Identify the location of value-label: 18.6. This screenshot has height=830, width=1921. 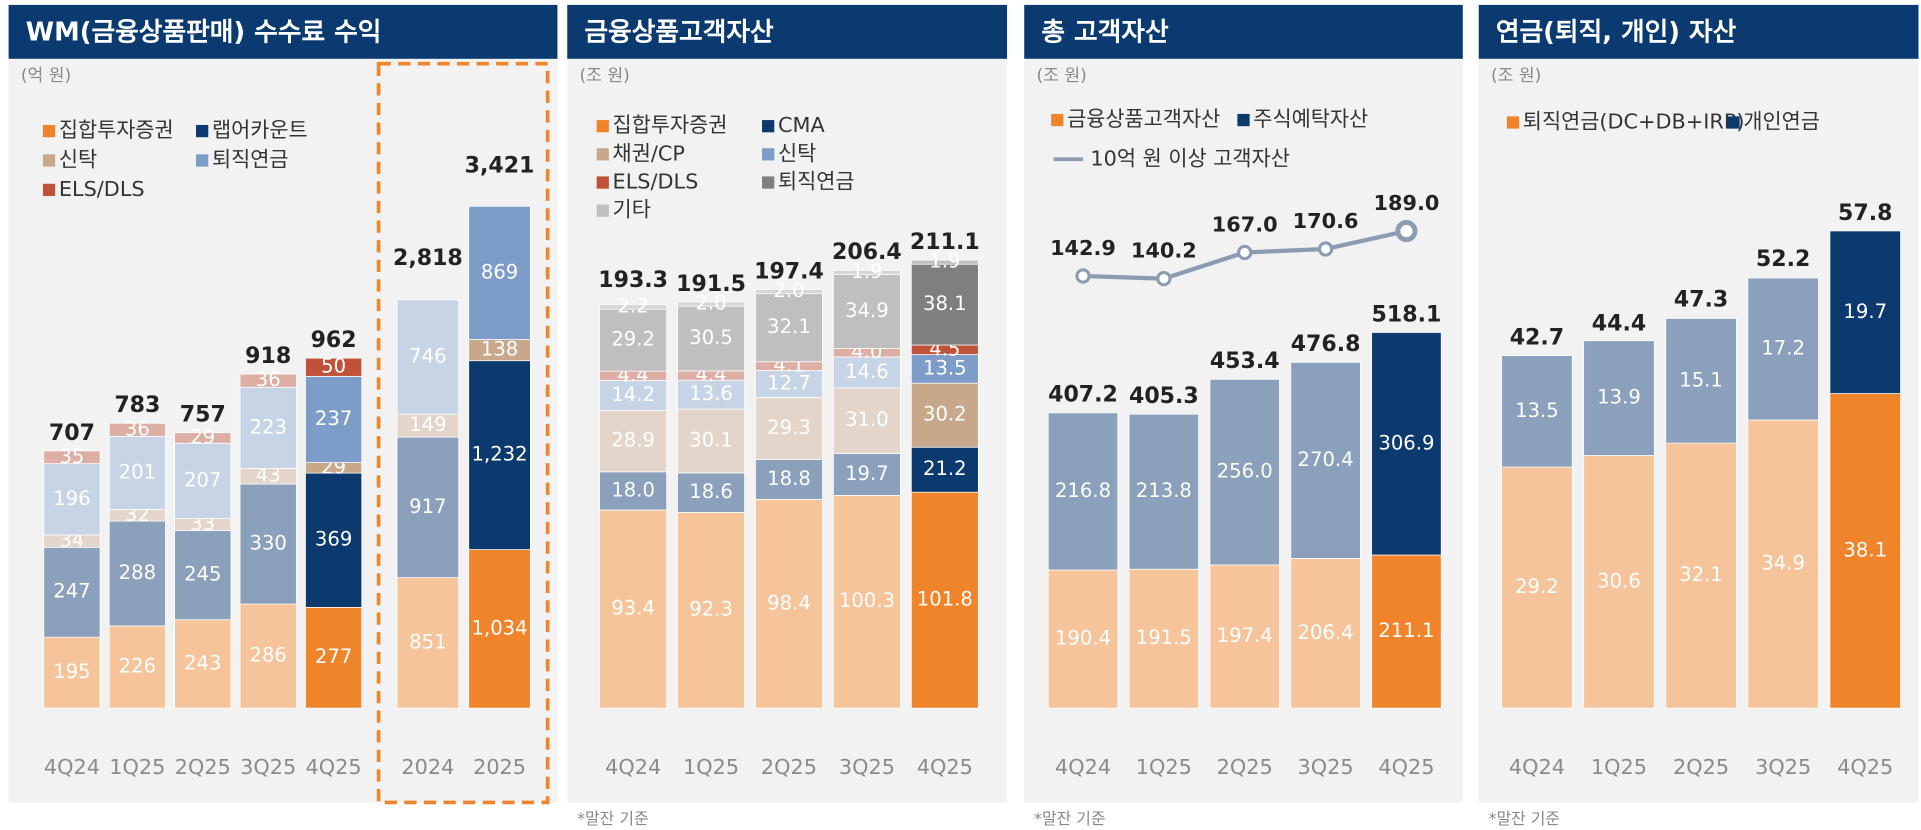
(711, 491).